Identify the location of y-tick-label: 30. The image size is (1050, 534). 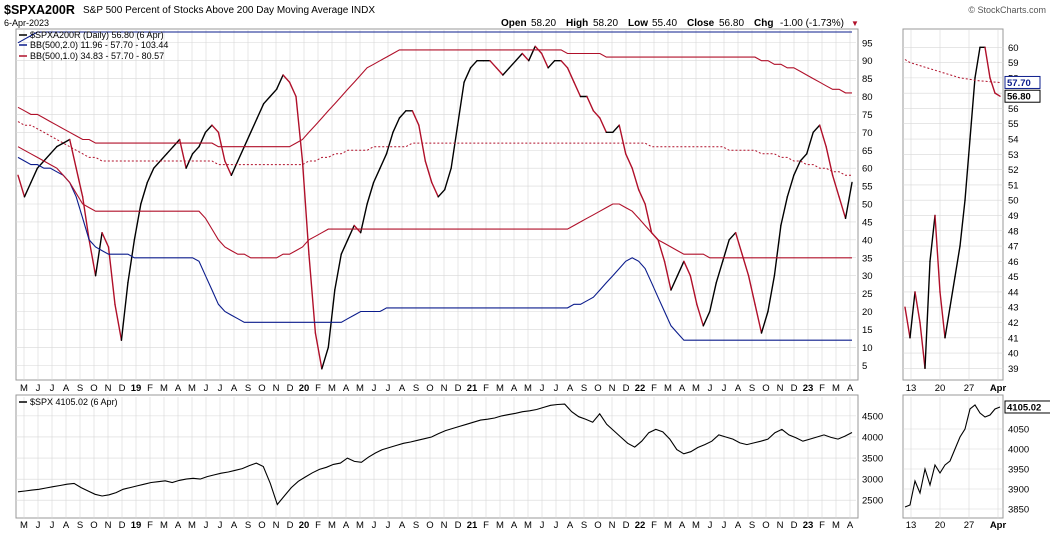
(867, 276).